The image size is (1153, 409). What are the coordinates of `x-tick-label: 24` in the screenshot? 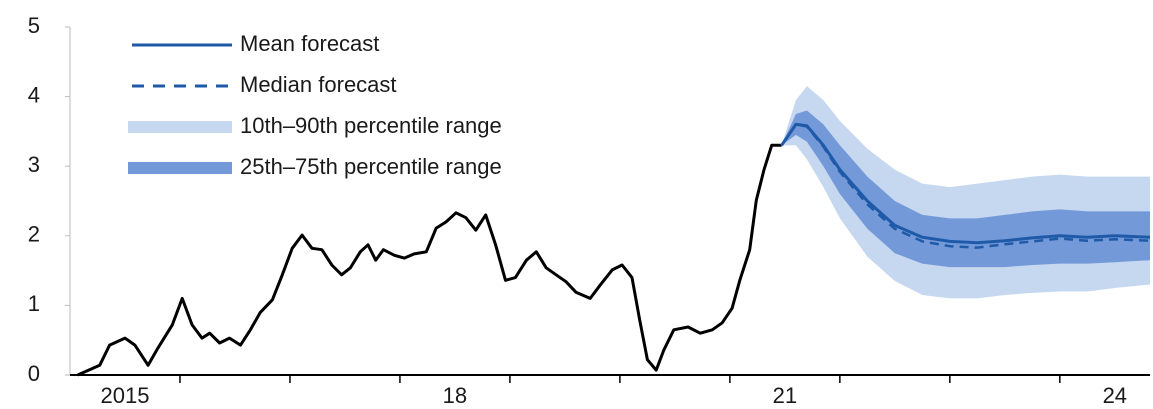 It's located at (1115, 395).